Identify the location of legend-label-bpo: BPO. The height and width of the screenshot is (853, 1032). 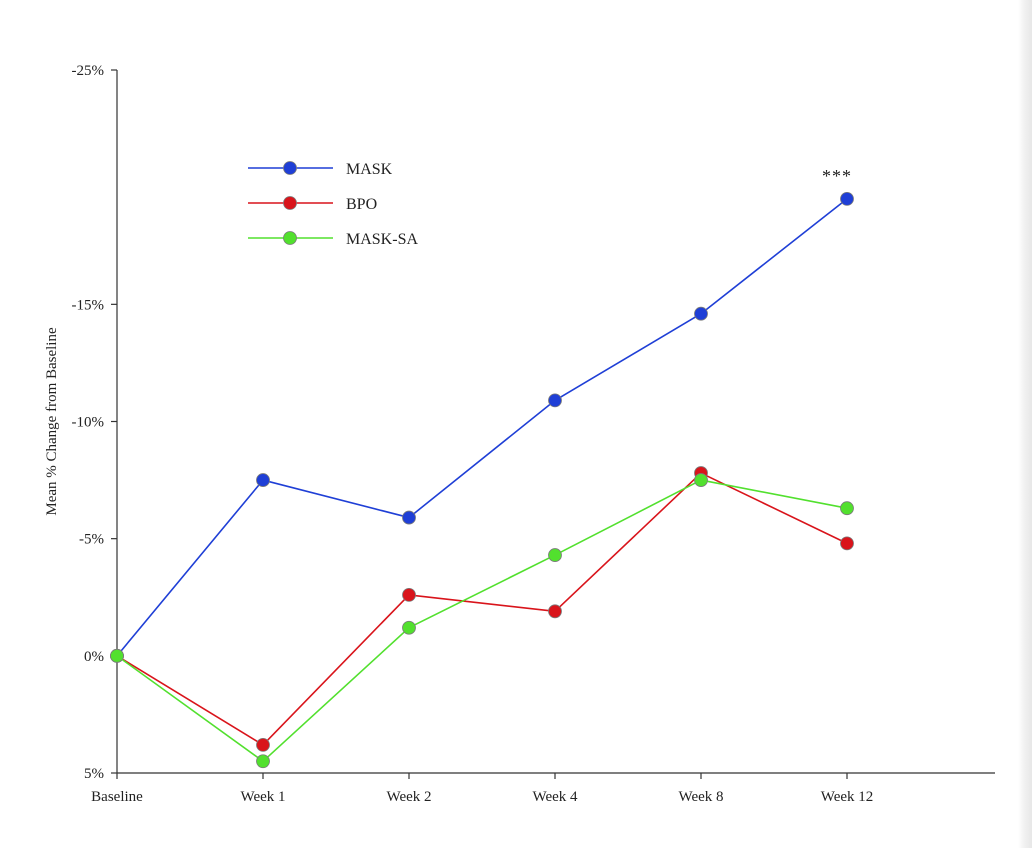
(361, 204).